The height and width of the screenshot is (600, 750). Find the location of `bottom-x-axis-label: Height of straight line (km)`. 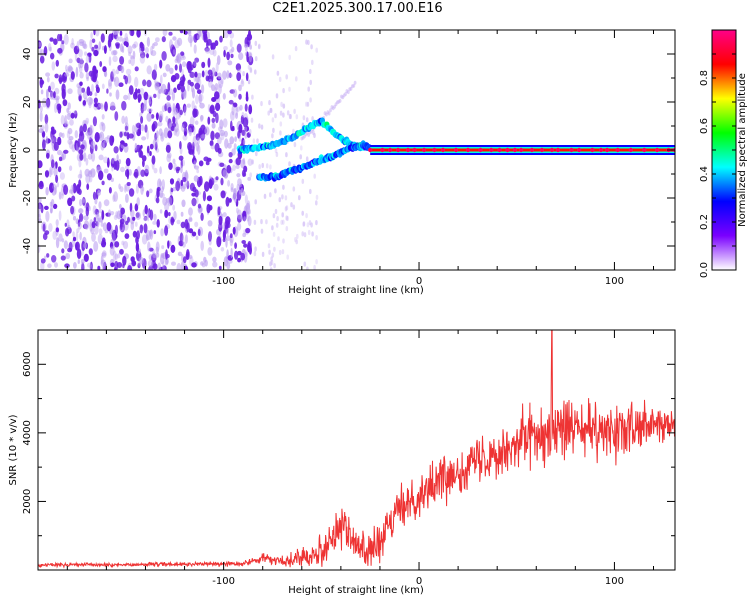

bottom-x-axis-label: Height of straight line (km) is located at coordinates (356, 590).